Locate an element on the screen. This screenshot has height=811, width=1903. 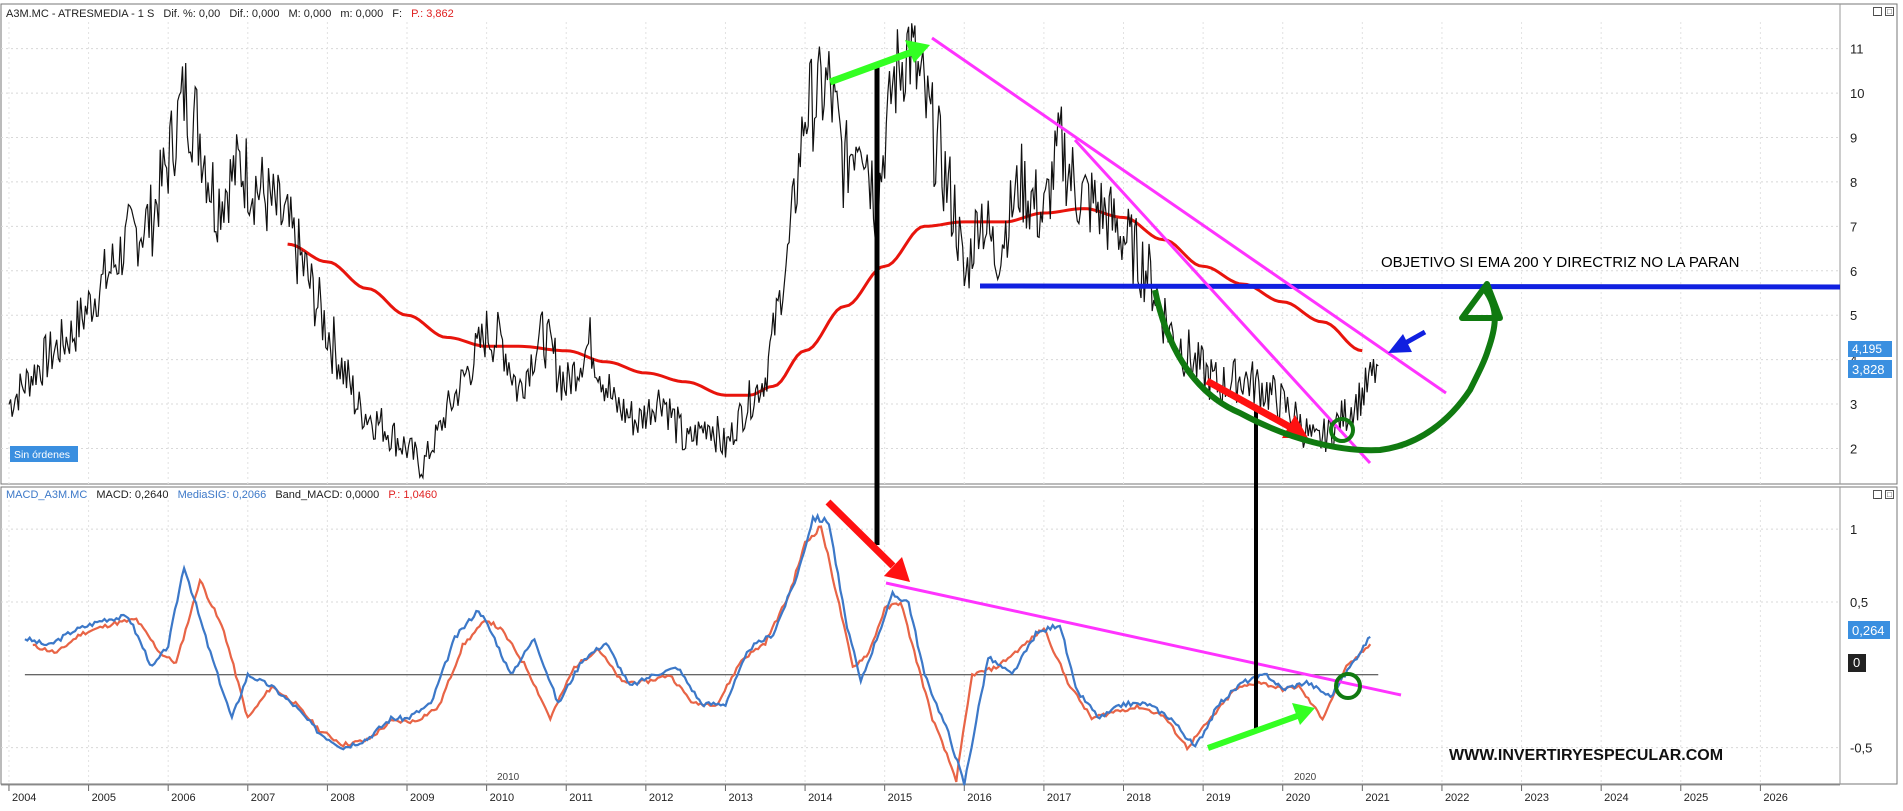
decade-label-2020: 2020 is located at coordinates (1305, 777).